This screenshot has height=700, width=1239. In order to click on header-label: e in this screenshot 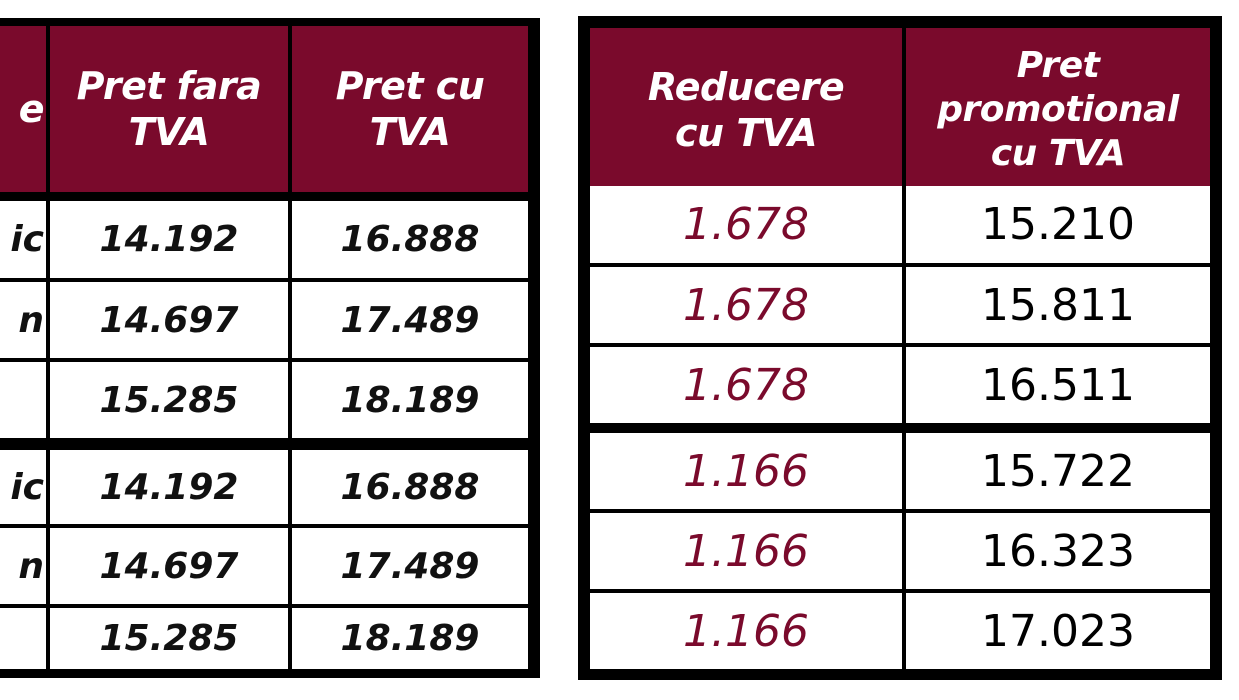, I will do `click(31, 109)`.